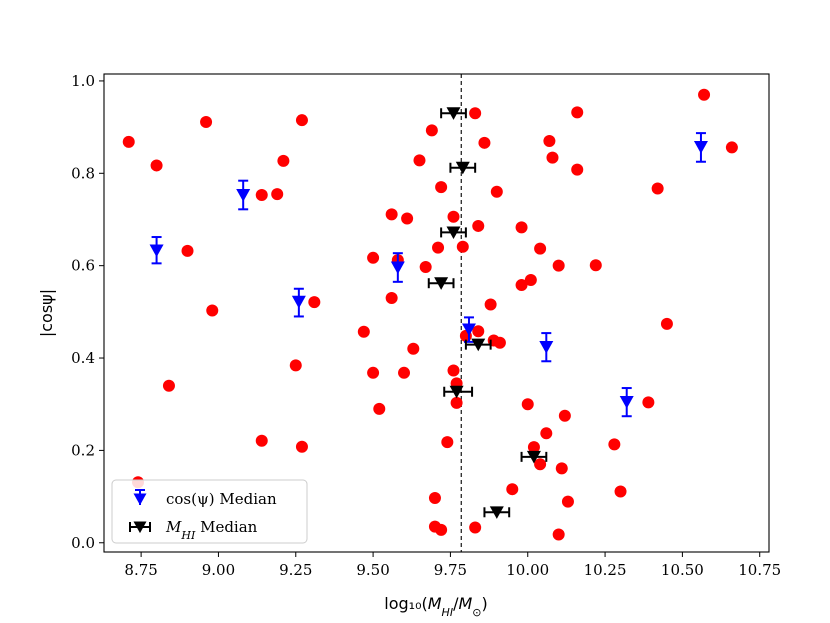 Image resolution: width=830 pixels, height=623 pixels. I want to click on legend-box, so click(209, 511).